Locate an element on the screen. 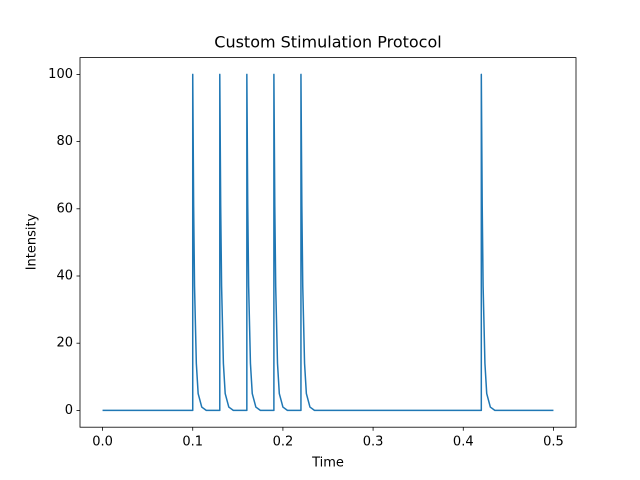 The width and height of the screenshot is (640, 480). y-tick-label: 0 is located at coordinates (69, 410).